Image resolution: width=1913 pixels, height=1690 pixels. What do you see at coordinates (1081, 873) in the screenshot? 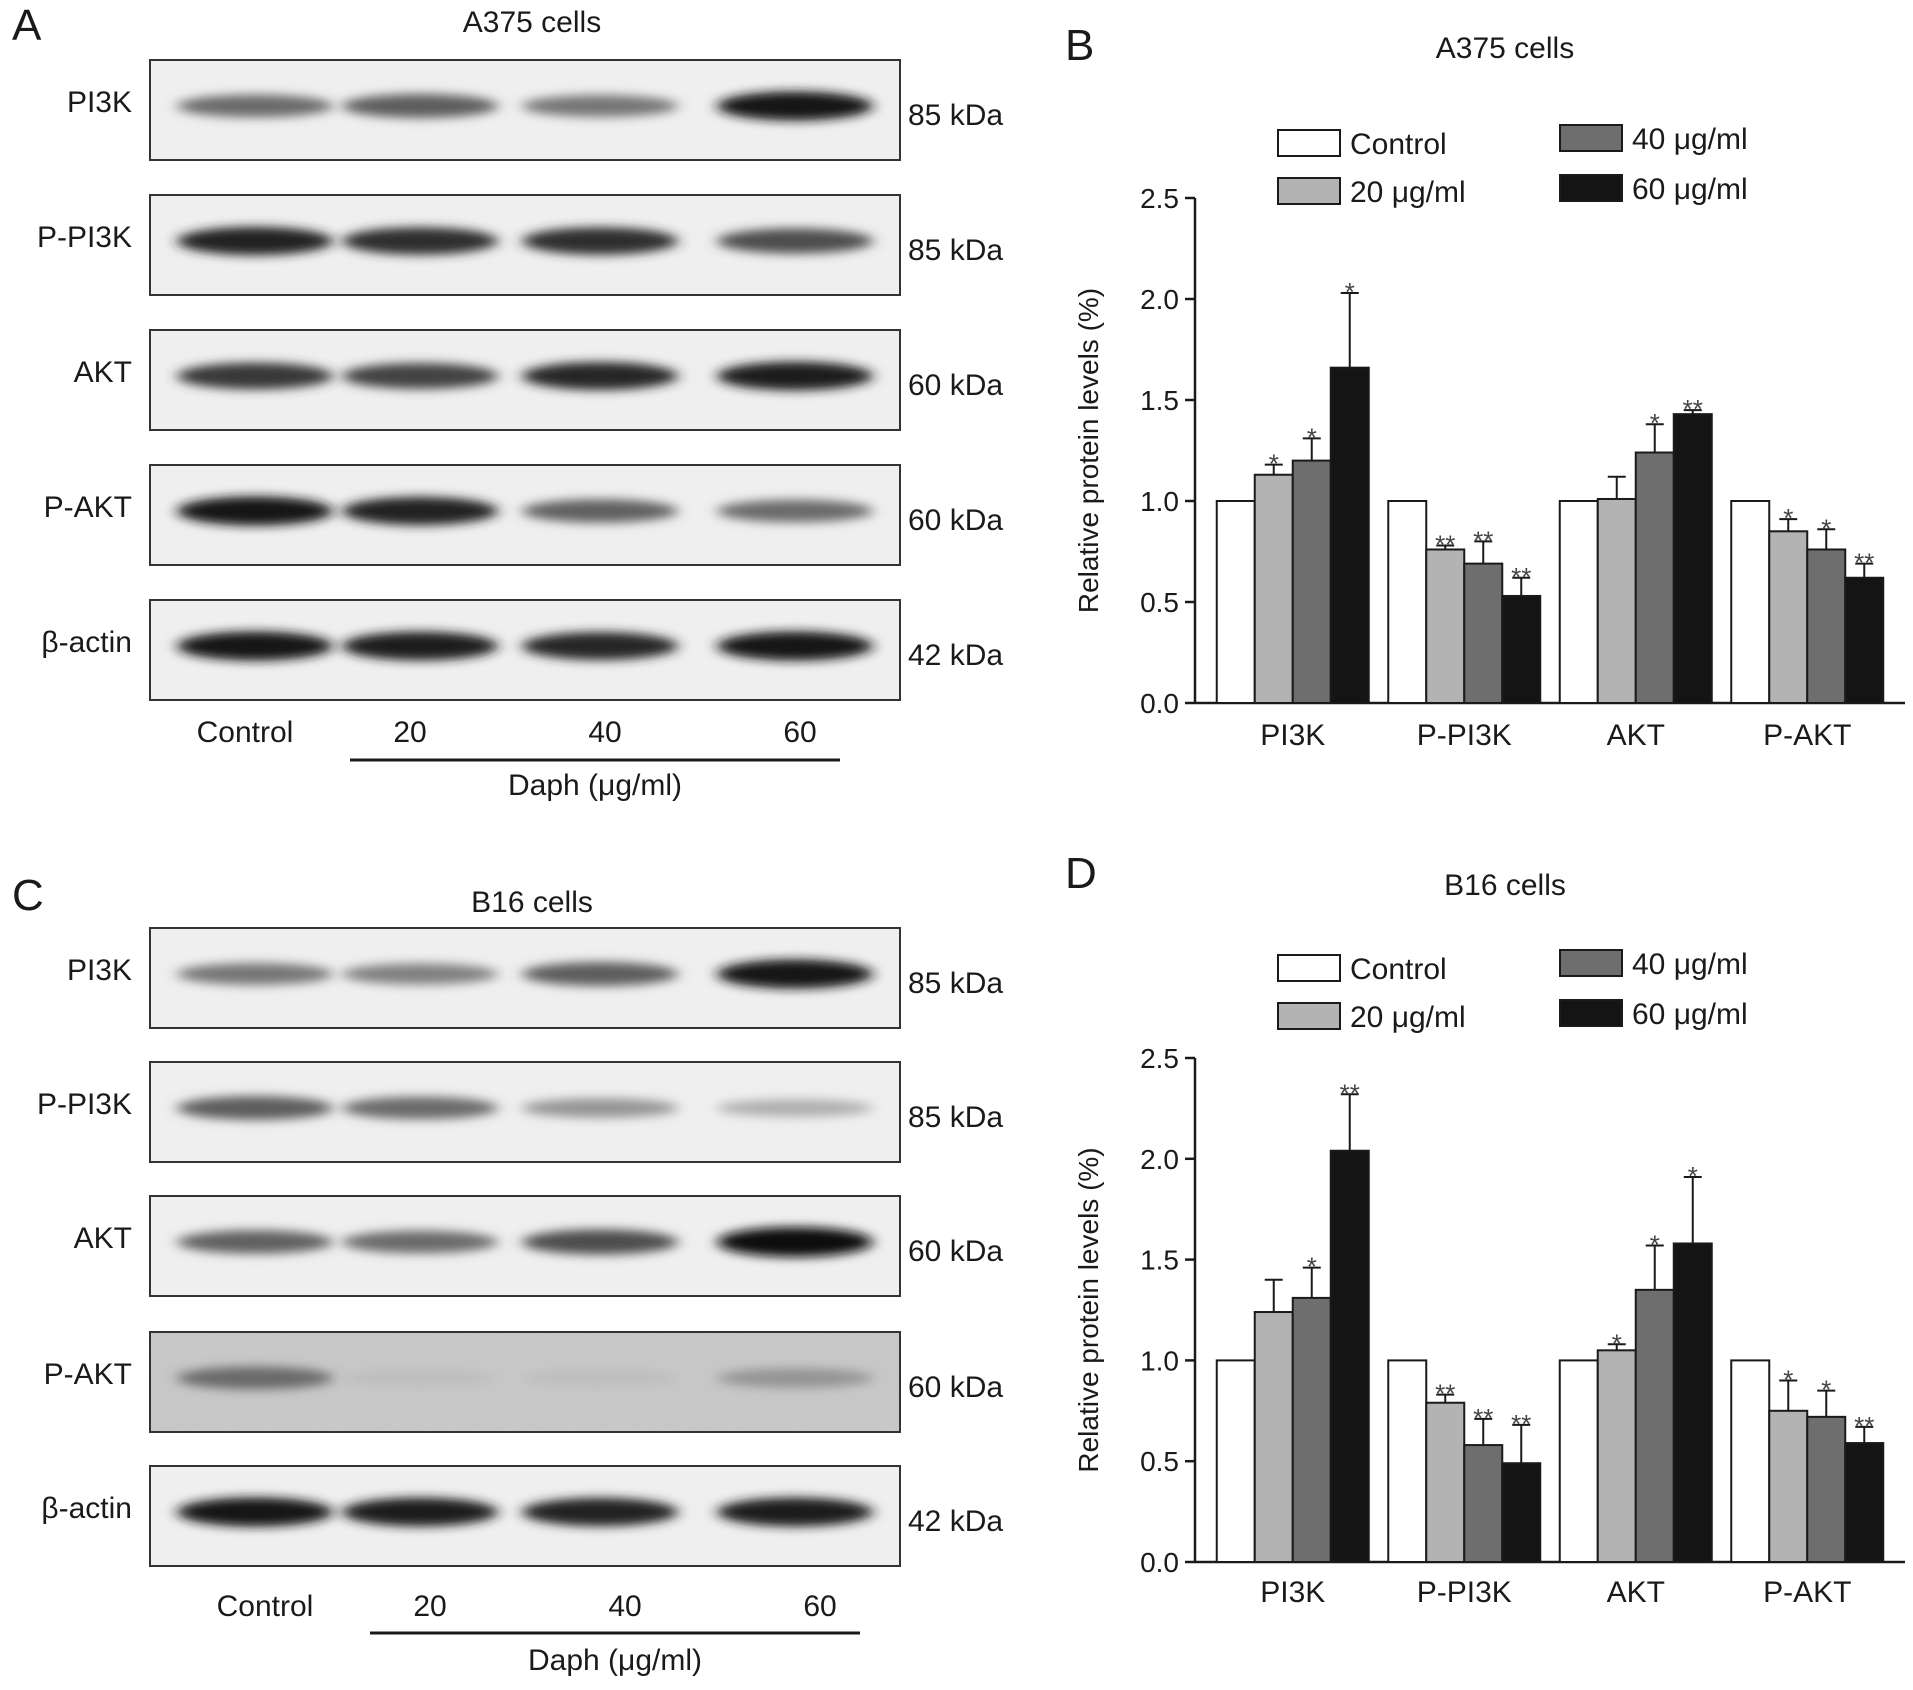
I see `panel-letter: D` at bounding box center [1081, 873].